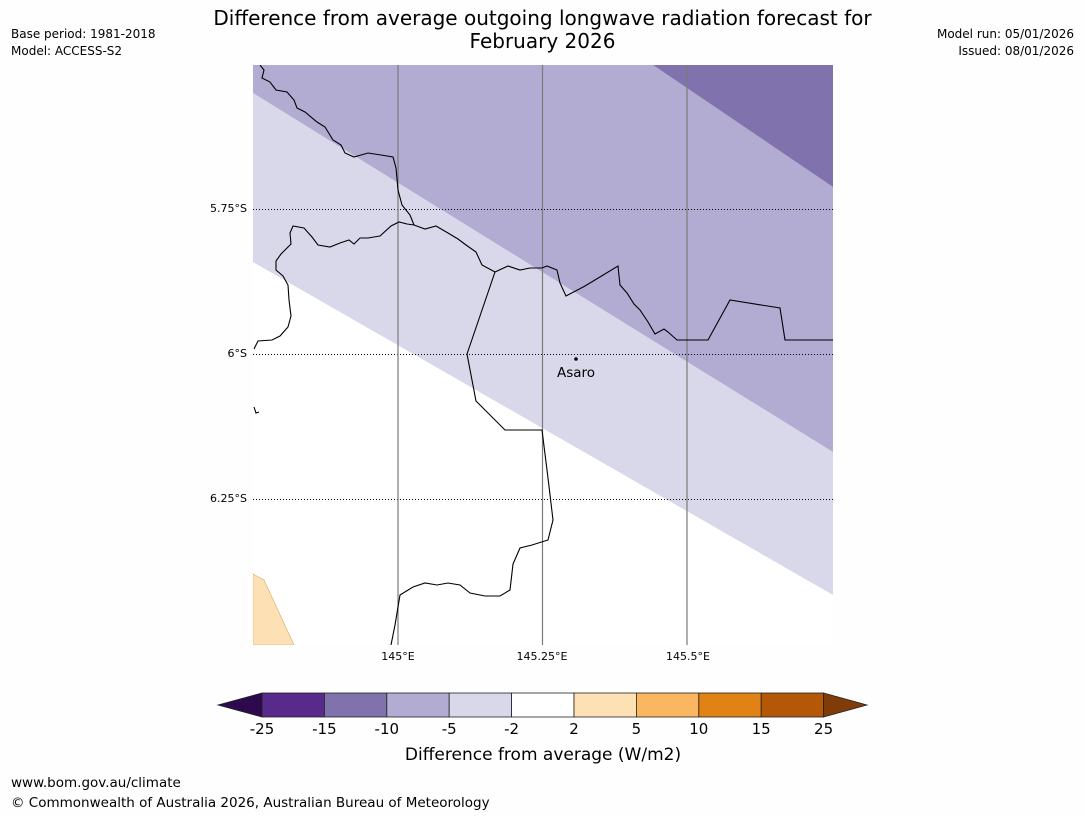 This screenshot has height=816, width=1085. I want to click on header-meta-right: Model run: 05/01/2026 Issued: 08/01/2026, so click(1005, 43).